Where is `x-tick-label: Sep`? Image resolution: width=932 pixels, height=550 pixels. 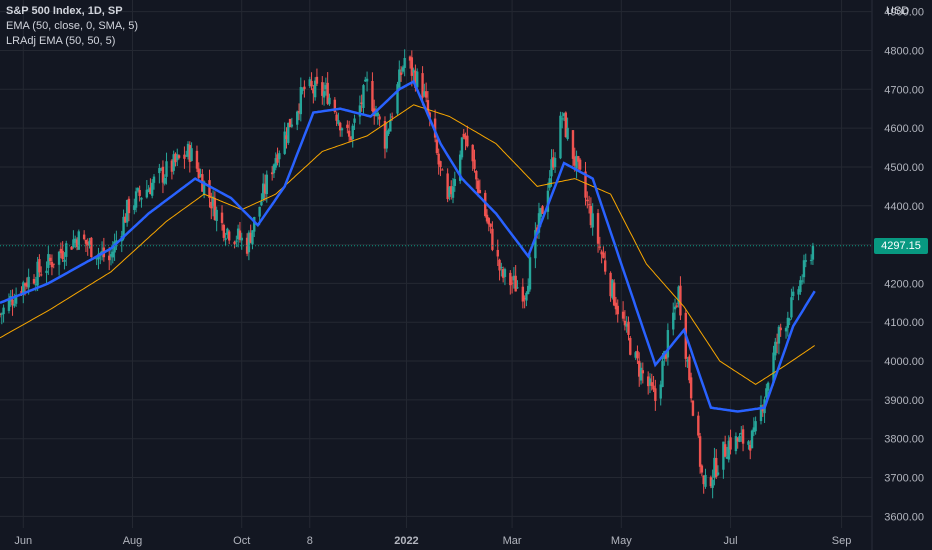
x-tick-label: Sep is located at coordinates (842, 541).